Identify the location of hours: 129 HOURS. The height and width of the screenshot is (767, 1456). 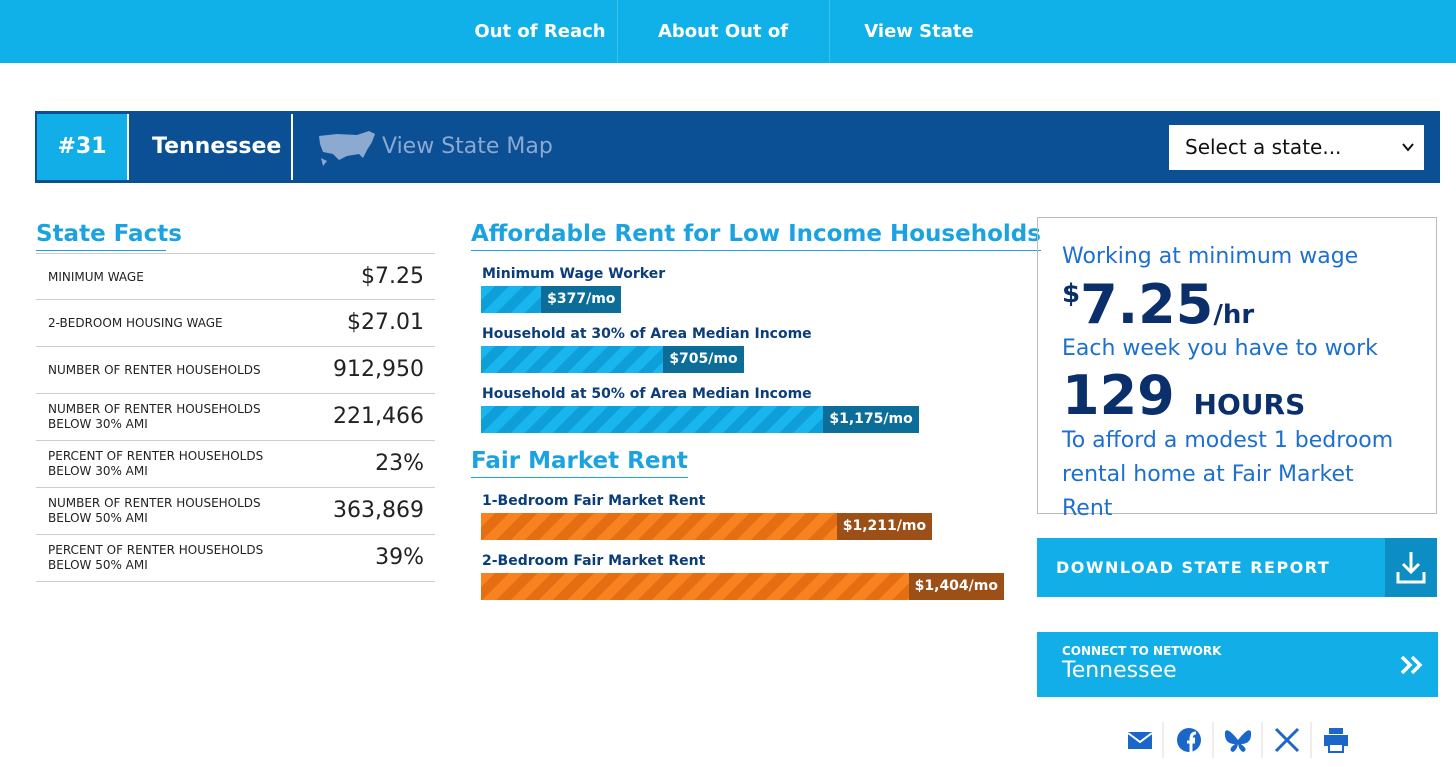
(1183, 400).